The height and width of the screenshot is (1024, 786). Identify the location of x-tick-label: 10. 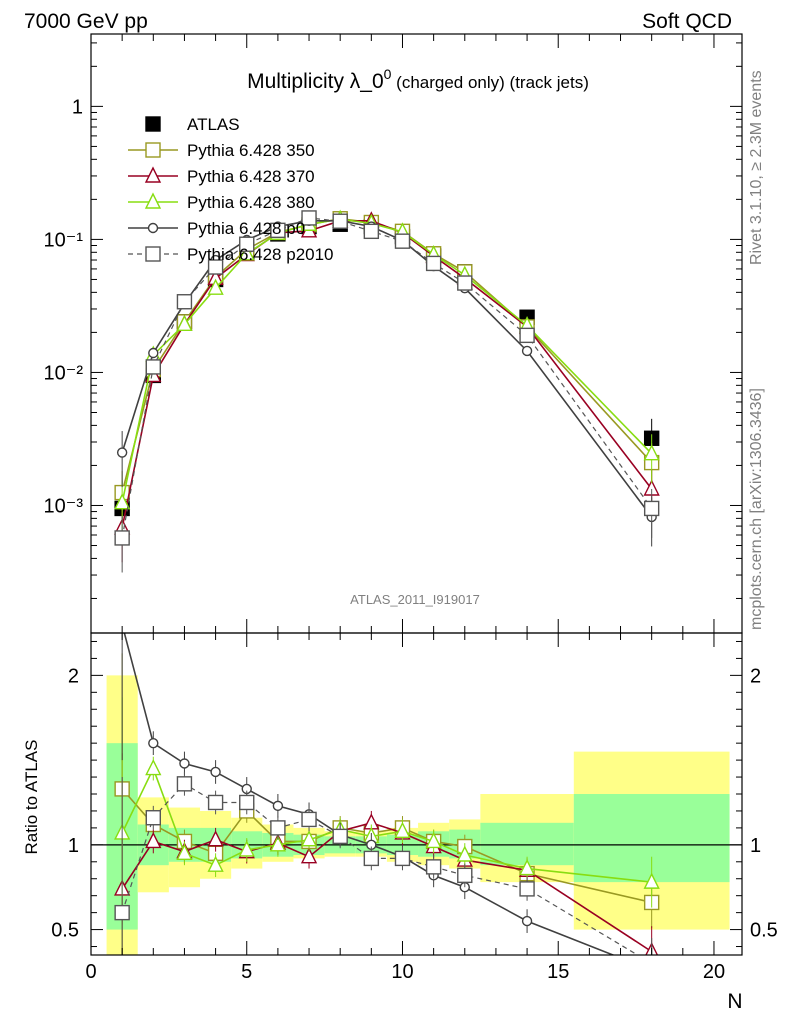
(402, 972).